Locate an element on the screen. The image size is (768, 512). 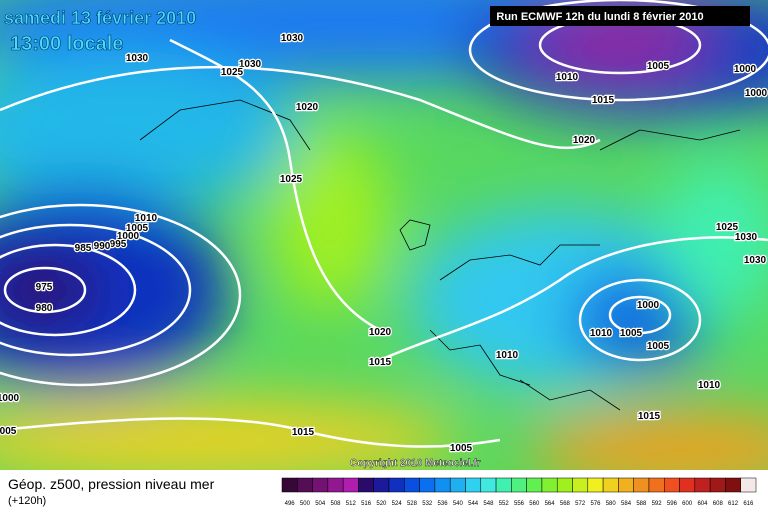
colorbar-label: 568 is located at coordinates (565, 504).